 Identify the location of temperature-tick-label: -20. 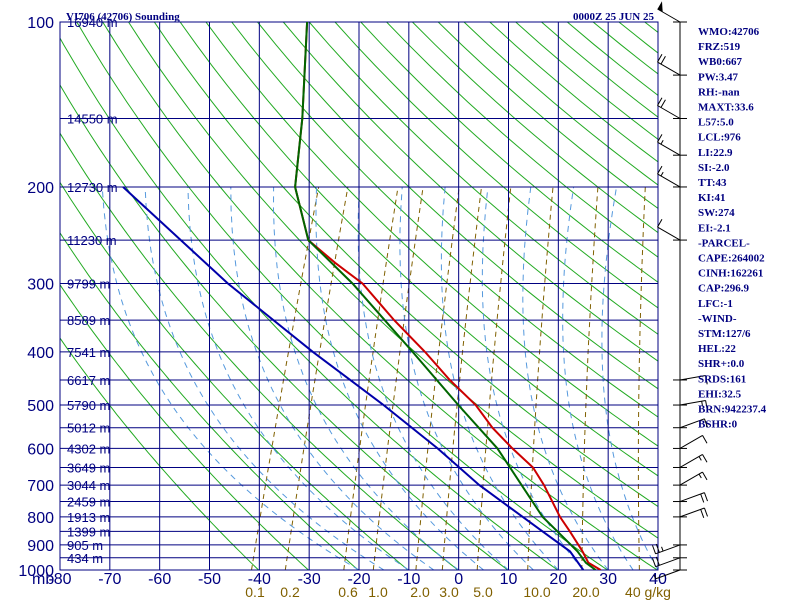
(358, 579).